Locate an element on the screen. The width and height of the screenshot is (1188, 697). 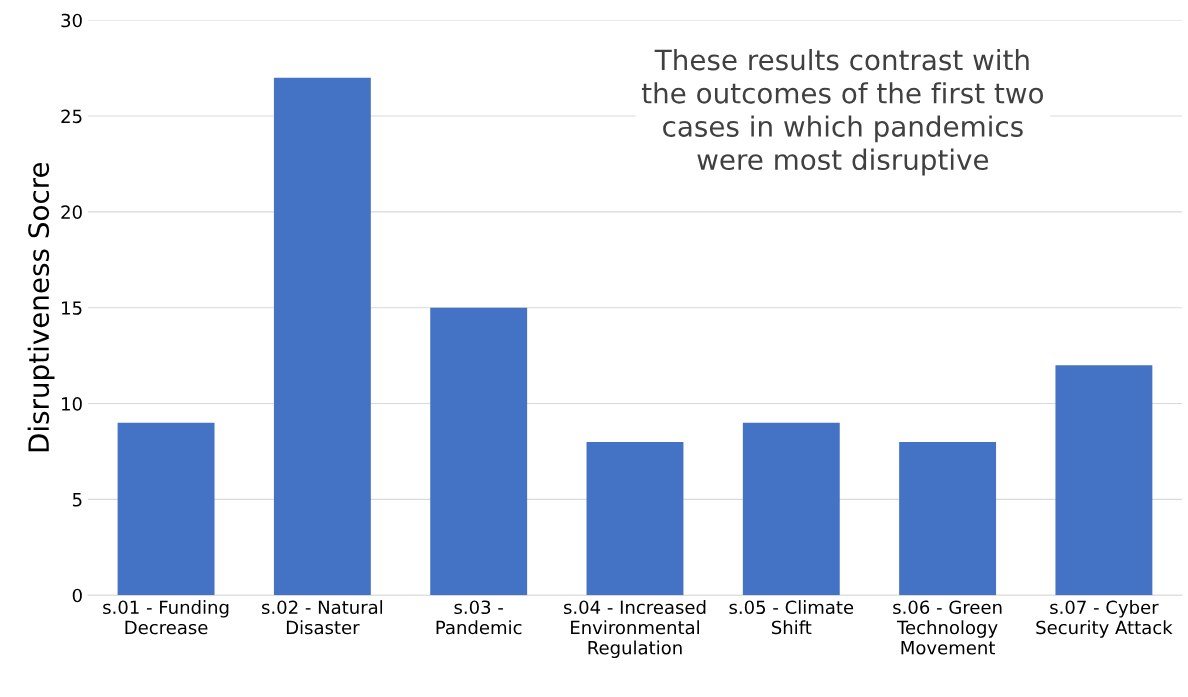
y-tick-label: 5 is located at coordinates (77, 500).